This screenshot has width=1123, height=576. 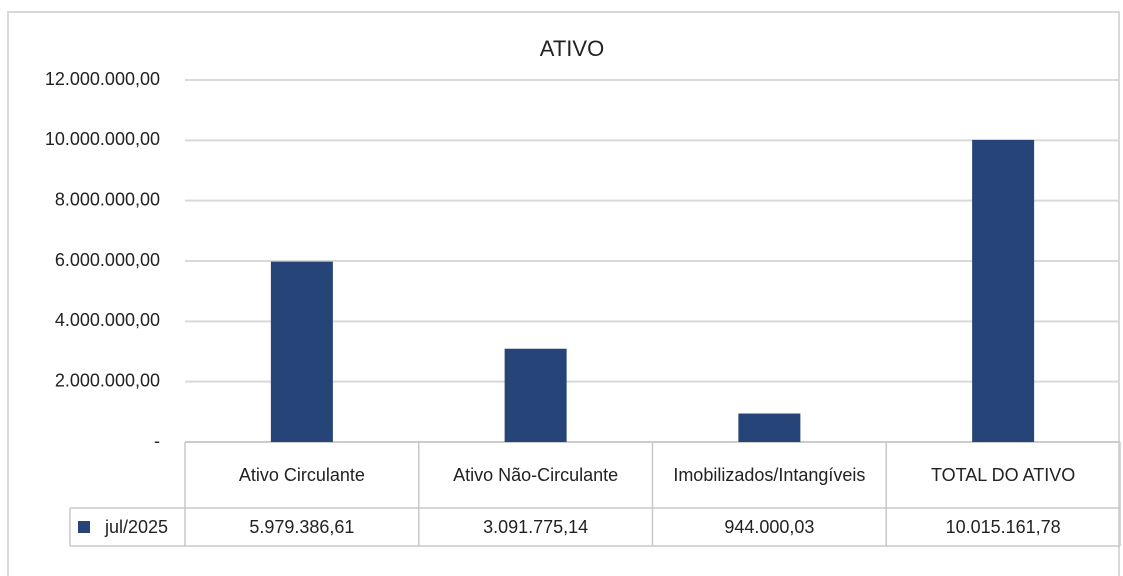 What do you see at coordinates (769, 475) in the screenshot?
I see `category-label: Imobilizados/Intangíveis` at bounding box center [769, 475].